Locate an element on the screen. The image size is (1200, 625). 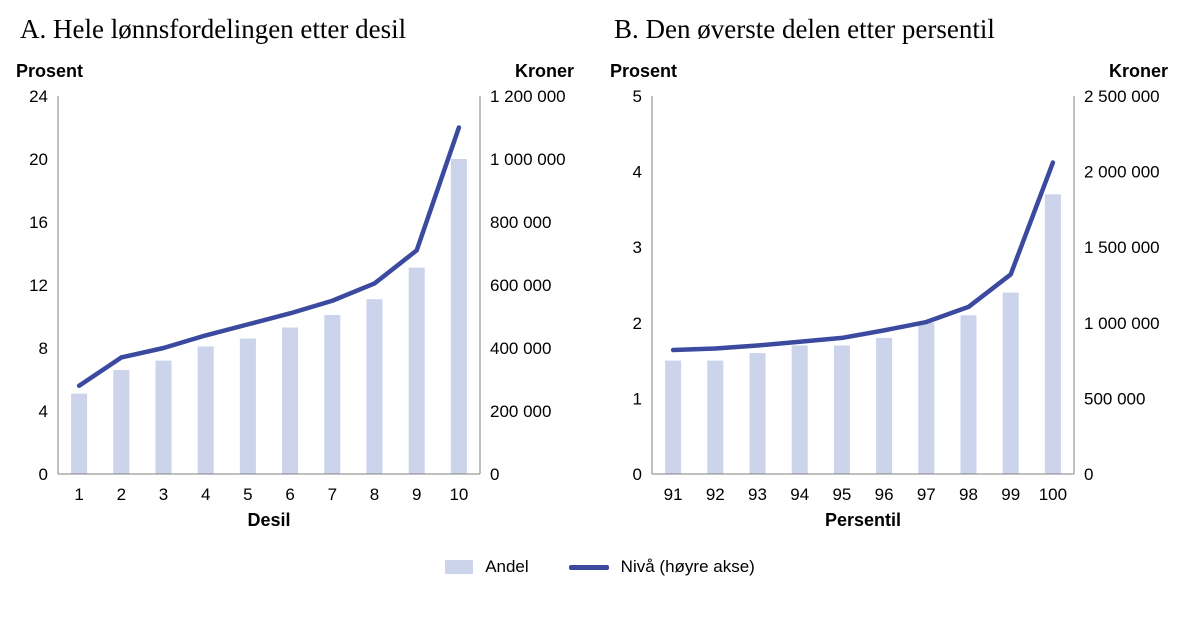
chart-b-x-title-wrap: Persentil is located at coordinates (863, 520).